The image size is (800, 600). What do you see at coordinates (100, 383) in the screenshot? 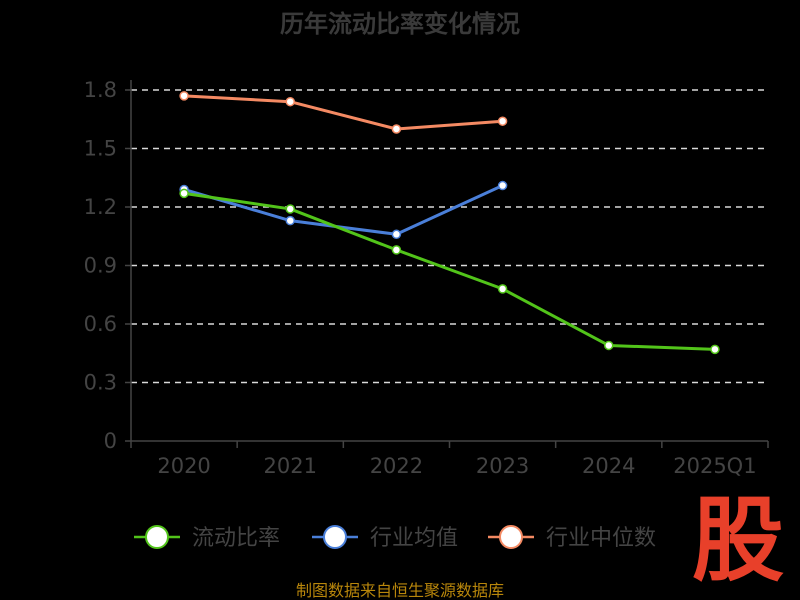
I see `y-tick-label: 0.3` at bounding box center [100, 383].